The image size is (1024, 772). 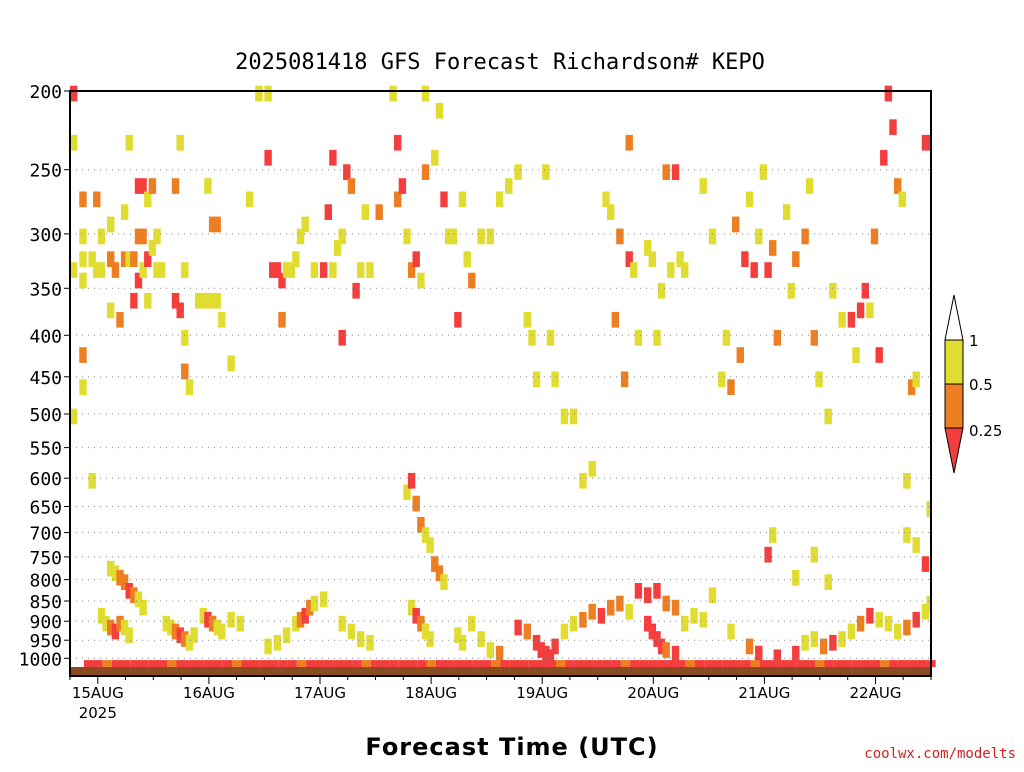 What do you see at coordinates (653, 693) in the screenshot?
I see `x-tick-label: 20AUG` at bounding box center [653, 693].